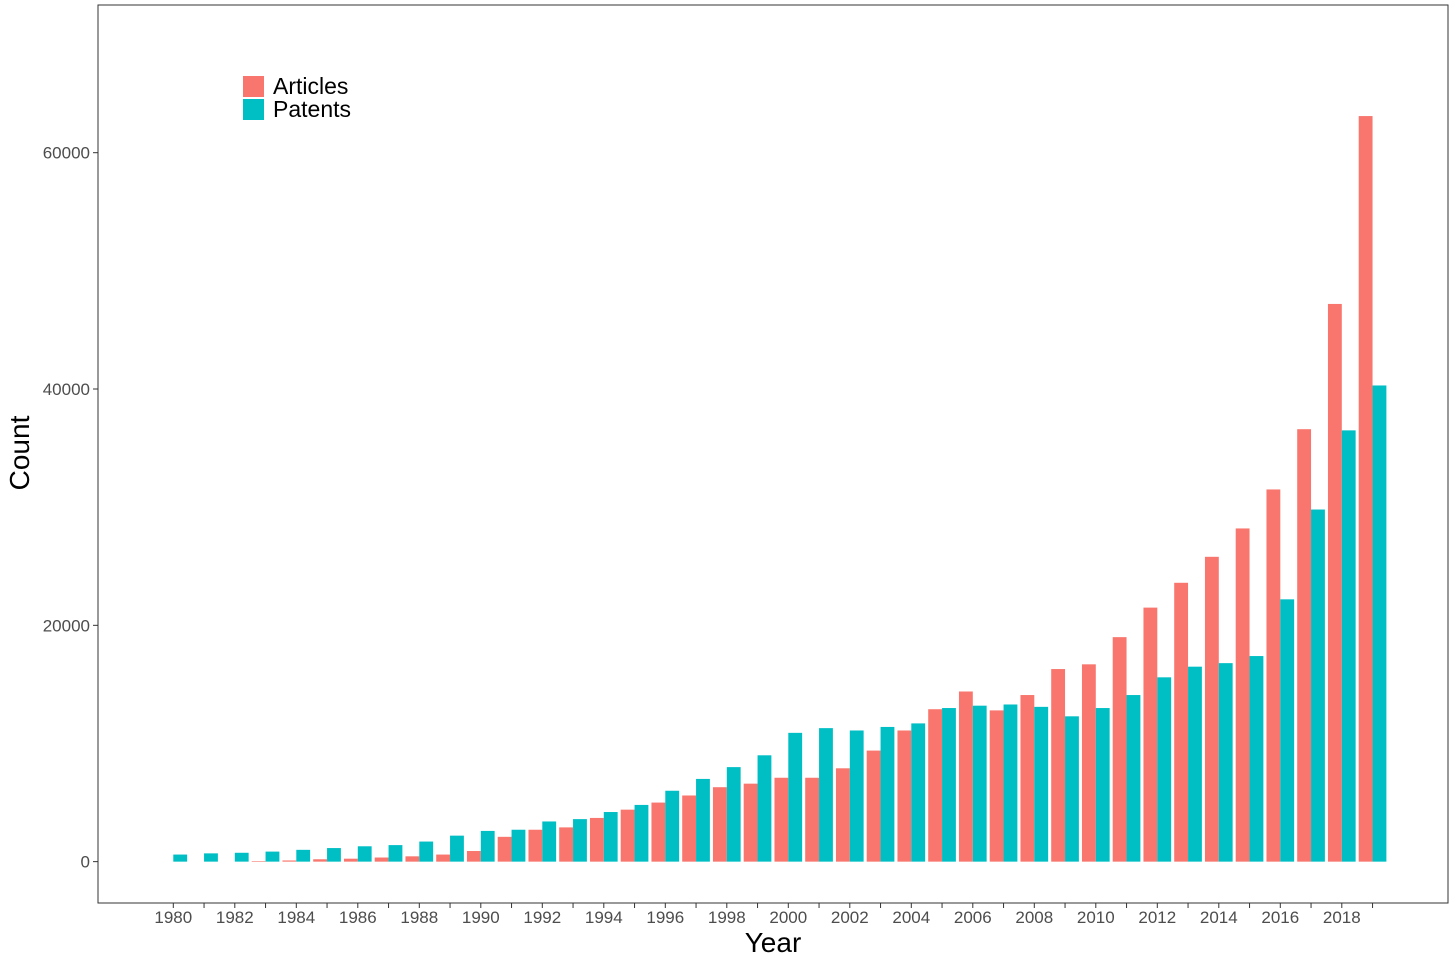 The width and height of the screenshot is (1454, 969). What do you see at coordinates (1034, 917) in the screenshot?
I see `x-tick-label: 2008` at bounding box center [1034, 917].